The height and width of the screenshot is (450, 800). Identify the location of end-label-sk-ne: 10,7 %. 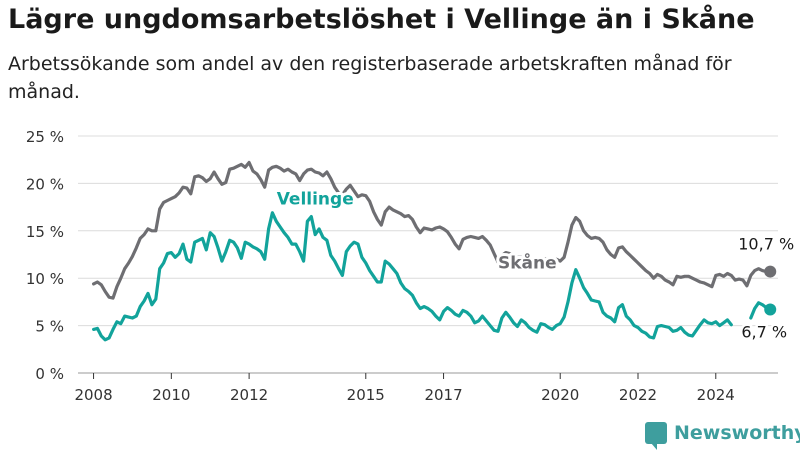
(766, 244).